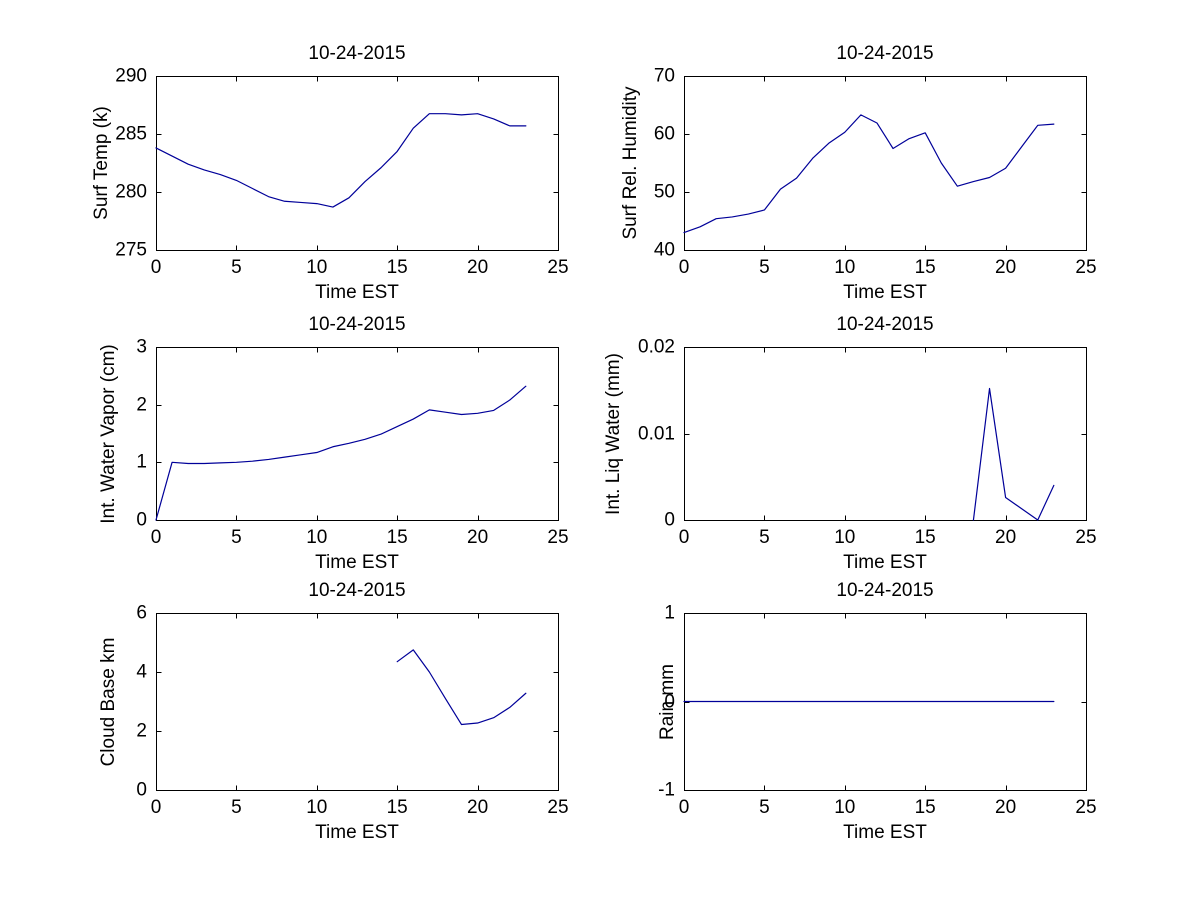 The width and height of the screenshot is (1200, 900). What do you see at coordinates (131, 76) in the screenshot?
I see `y-tick-label: 290` at bounding box center [131, 76].